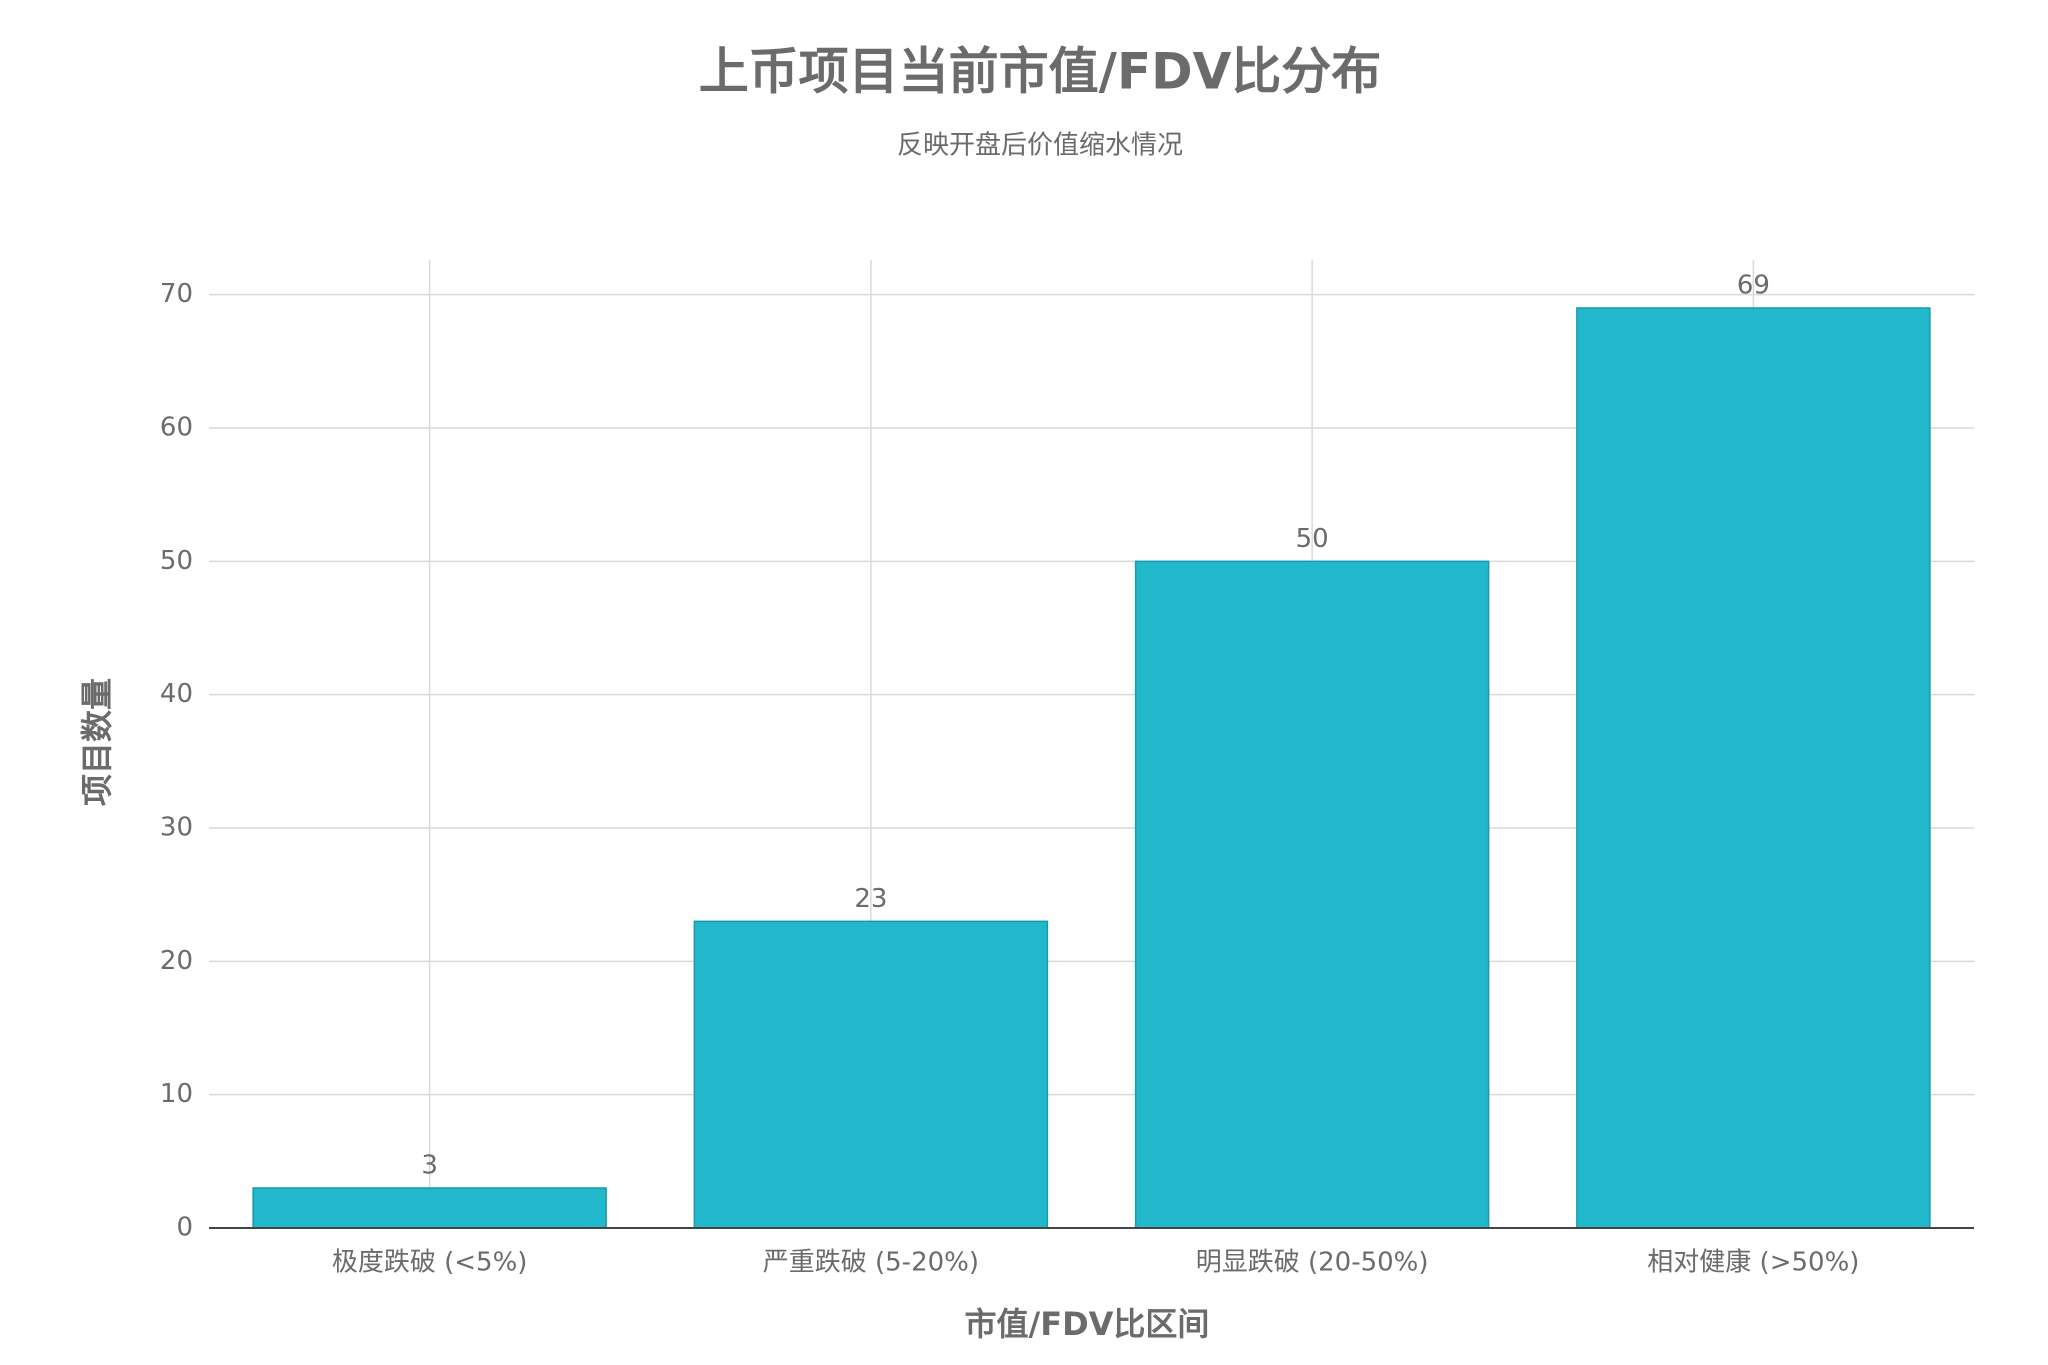 The width and height of the screenshot is (2048, 1365). I want to click on y-tick-label: 0, so click(184, 1228).